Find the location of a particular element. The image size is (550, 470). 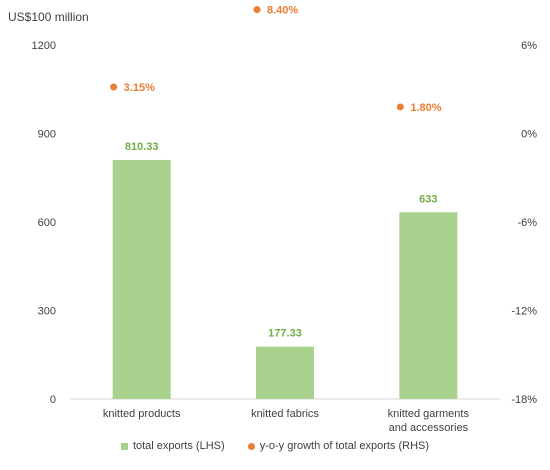

category-label: knitted products is located at coordinates (142, 414).